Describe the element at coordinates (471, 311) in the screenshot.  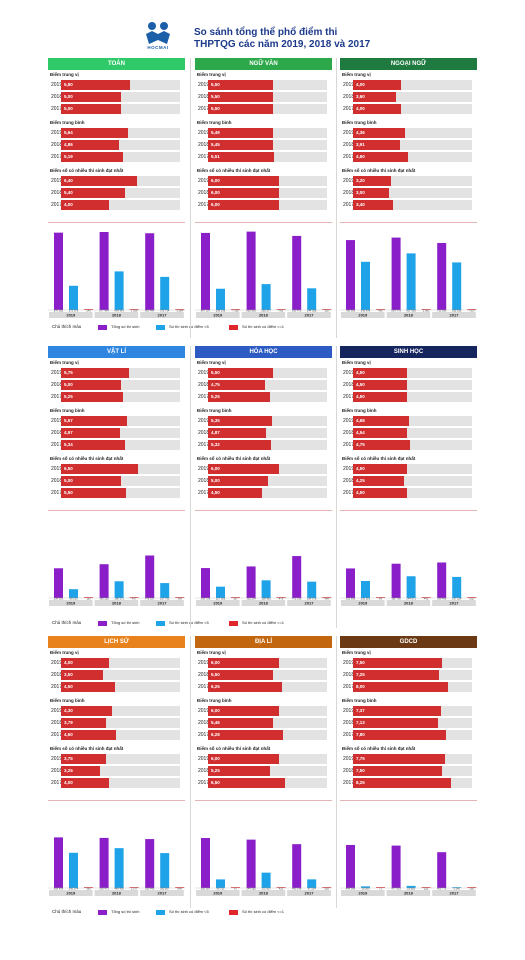
I see `bar-value-label: 7 607` at that location.